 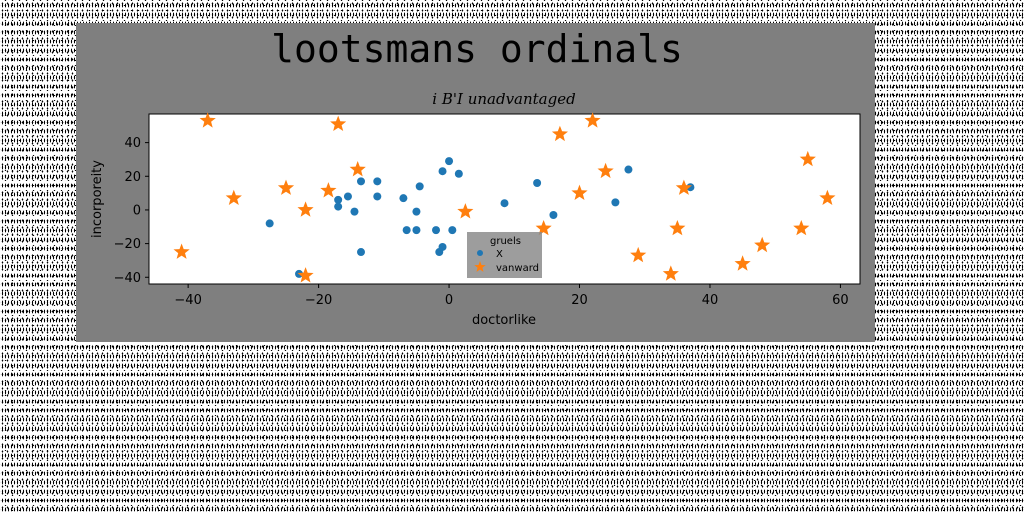 I want to click on y-tick-label: −20, so click(x=127, y=244).